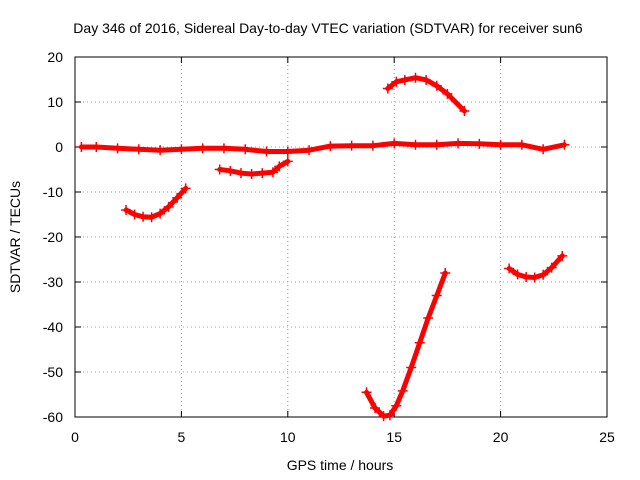  I want to click on y-tick-label: -30, so click(53, 282).